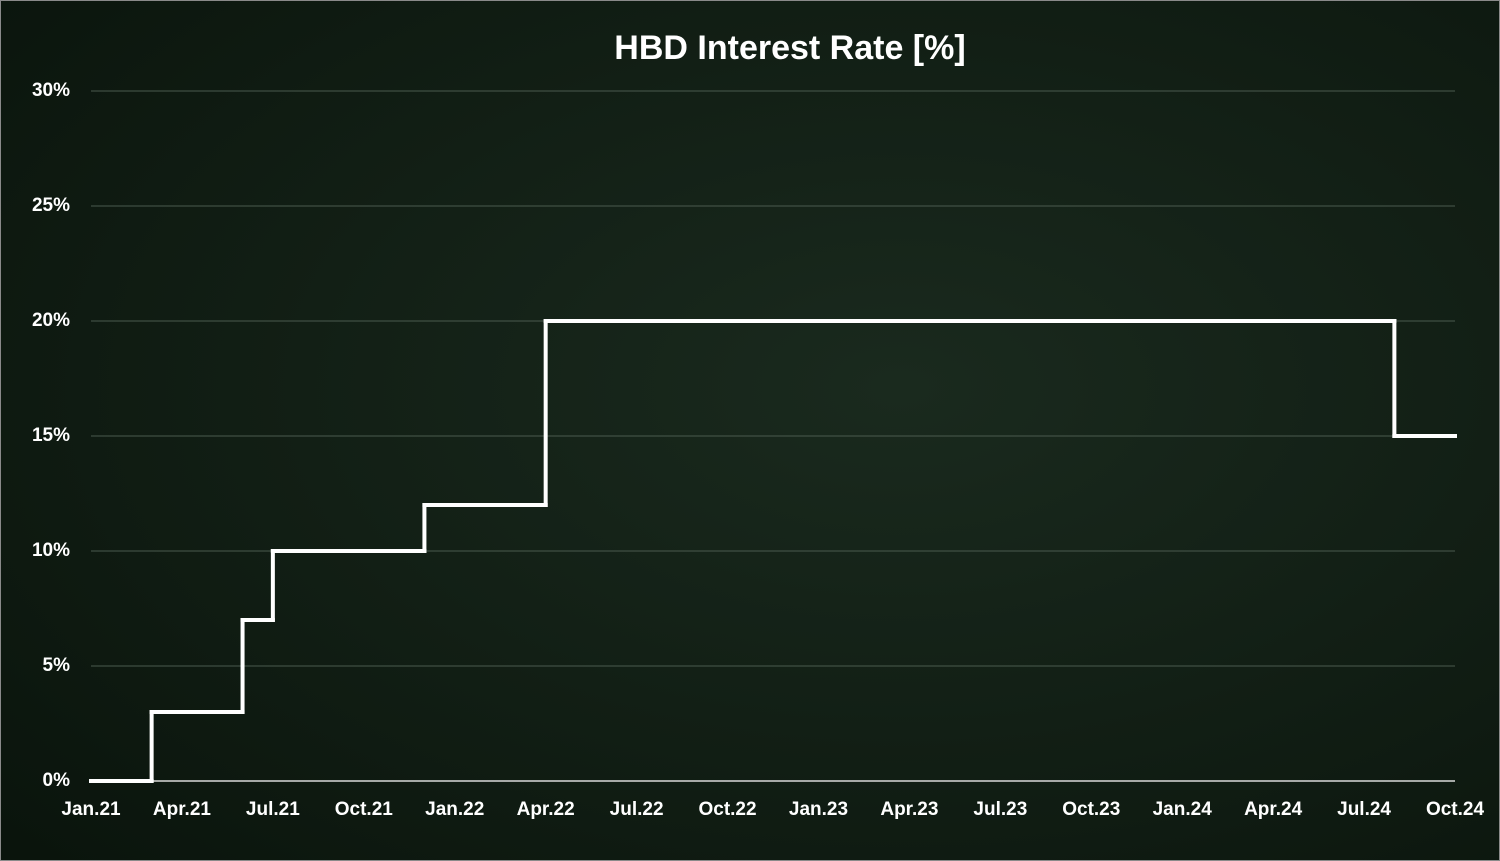 This screenshot has height=861, width=1500. I want to click on x-tick-label: Jan.23, so click(818, 809).